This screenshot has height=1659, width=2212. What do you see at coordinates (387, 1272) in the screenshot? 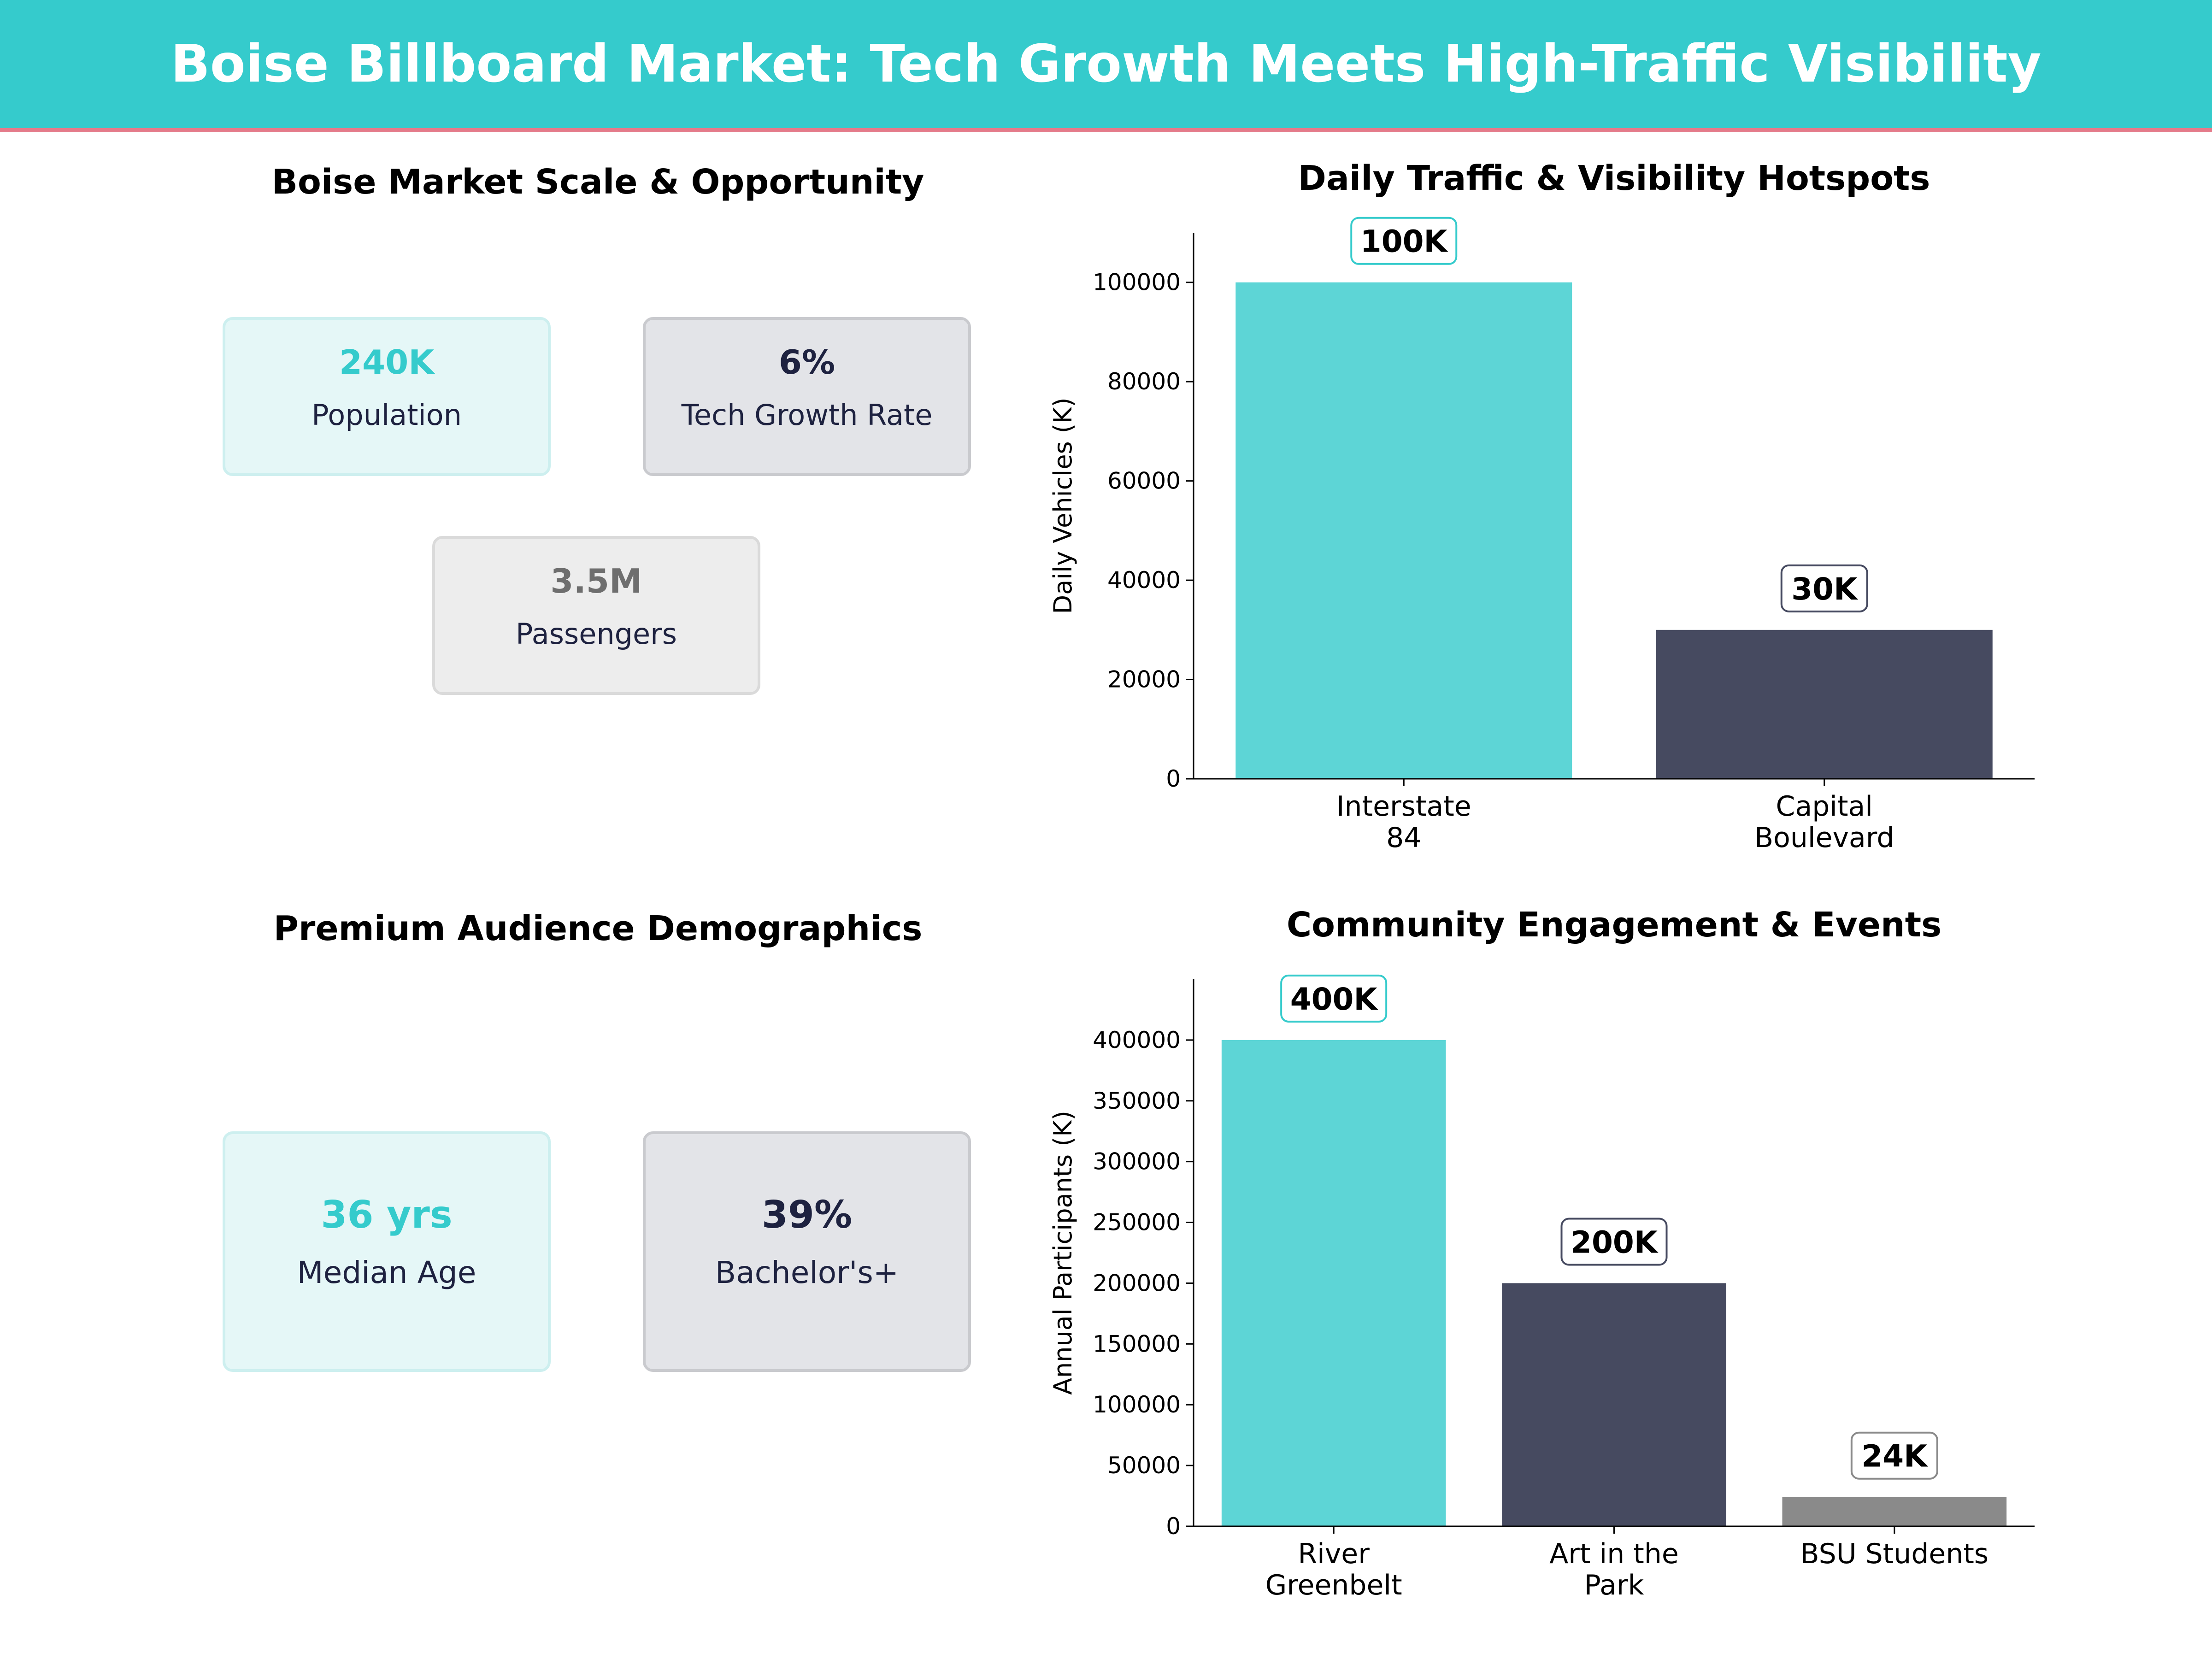
I see `median-age-label: Median Age` at bounding box center [387, 1272].